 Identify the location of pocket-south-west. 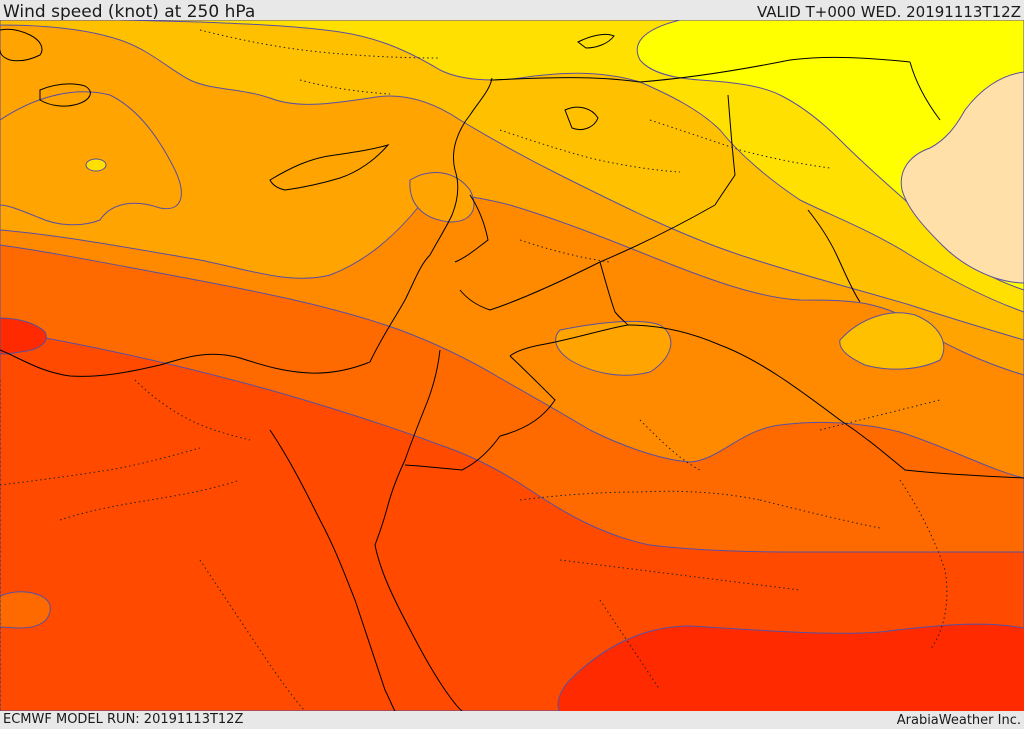
(25, 610).